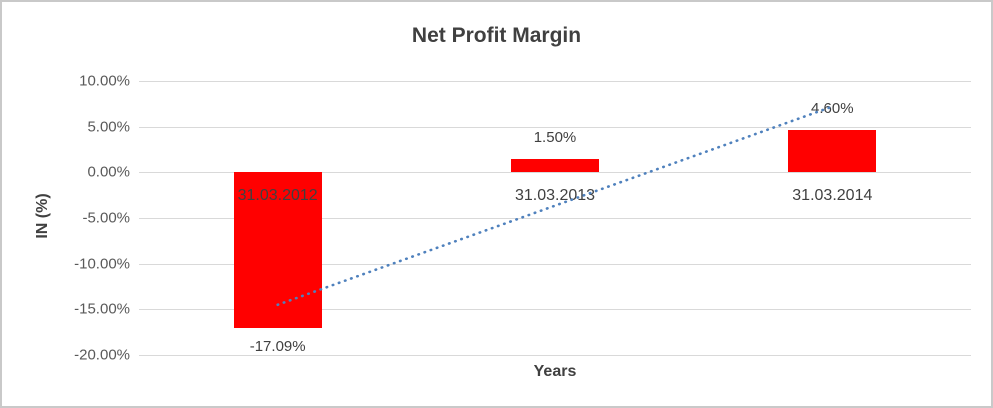  Describe the element at coordinates (832, 196) in the screenshot. I see `category-label: 31.03.2014` at that location.